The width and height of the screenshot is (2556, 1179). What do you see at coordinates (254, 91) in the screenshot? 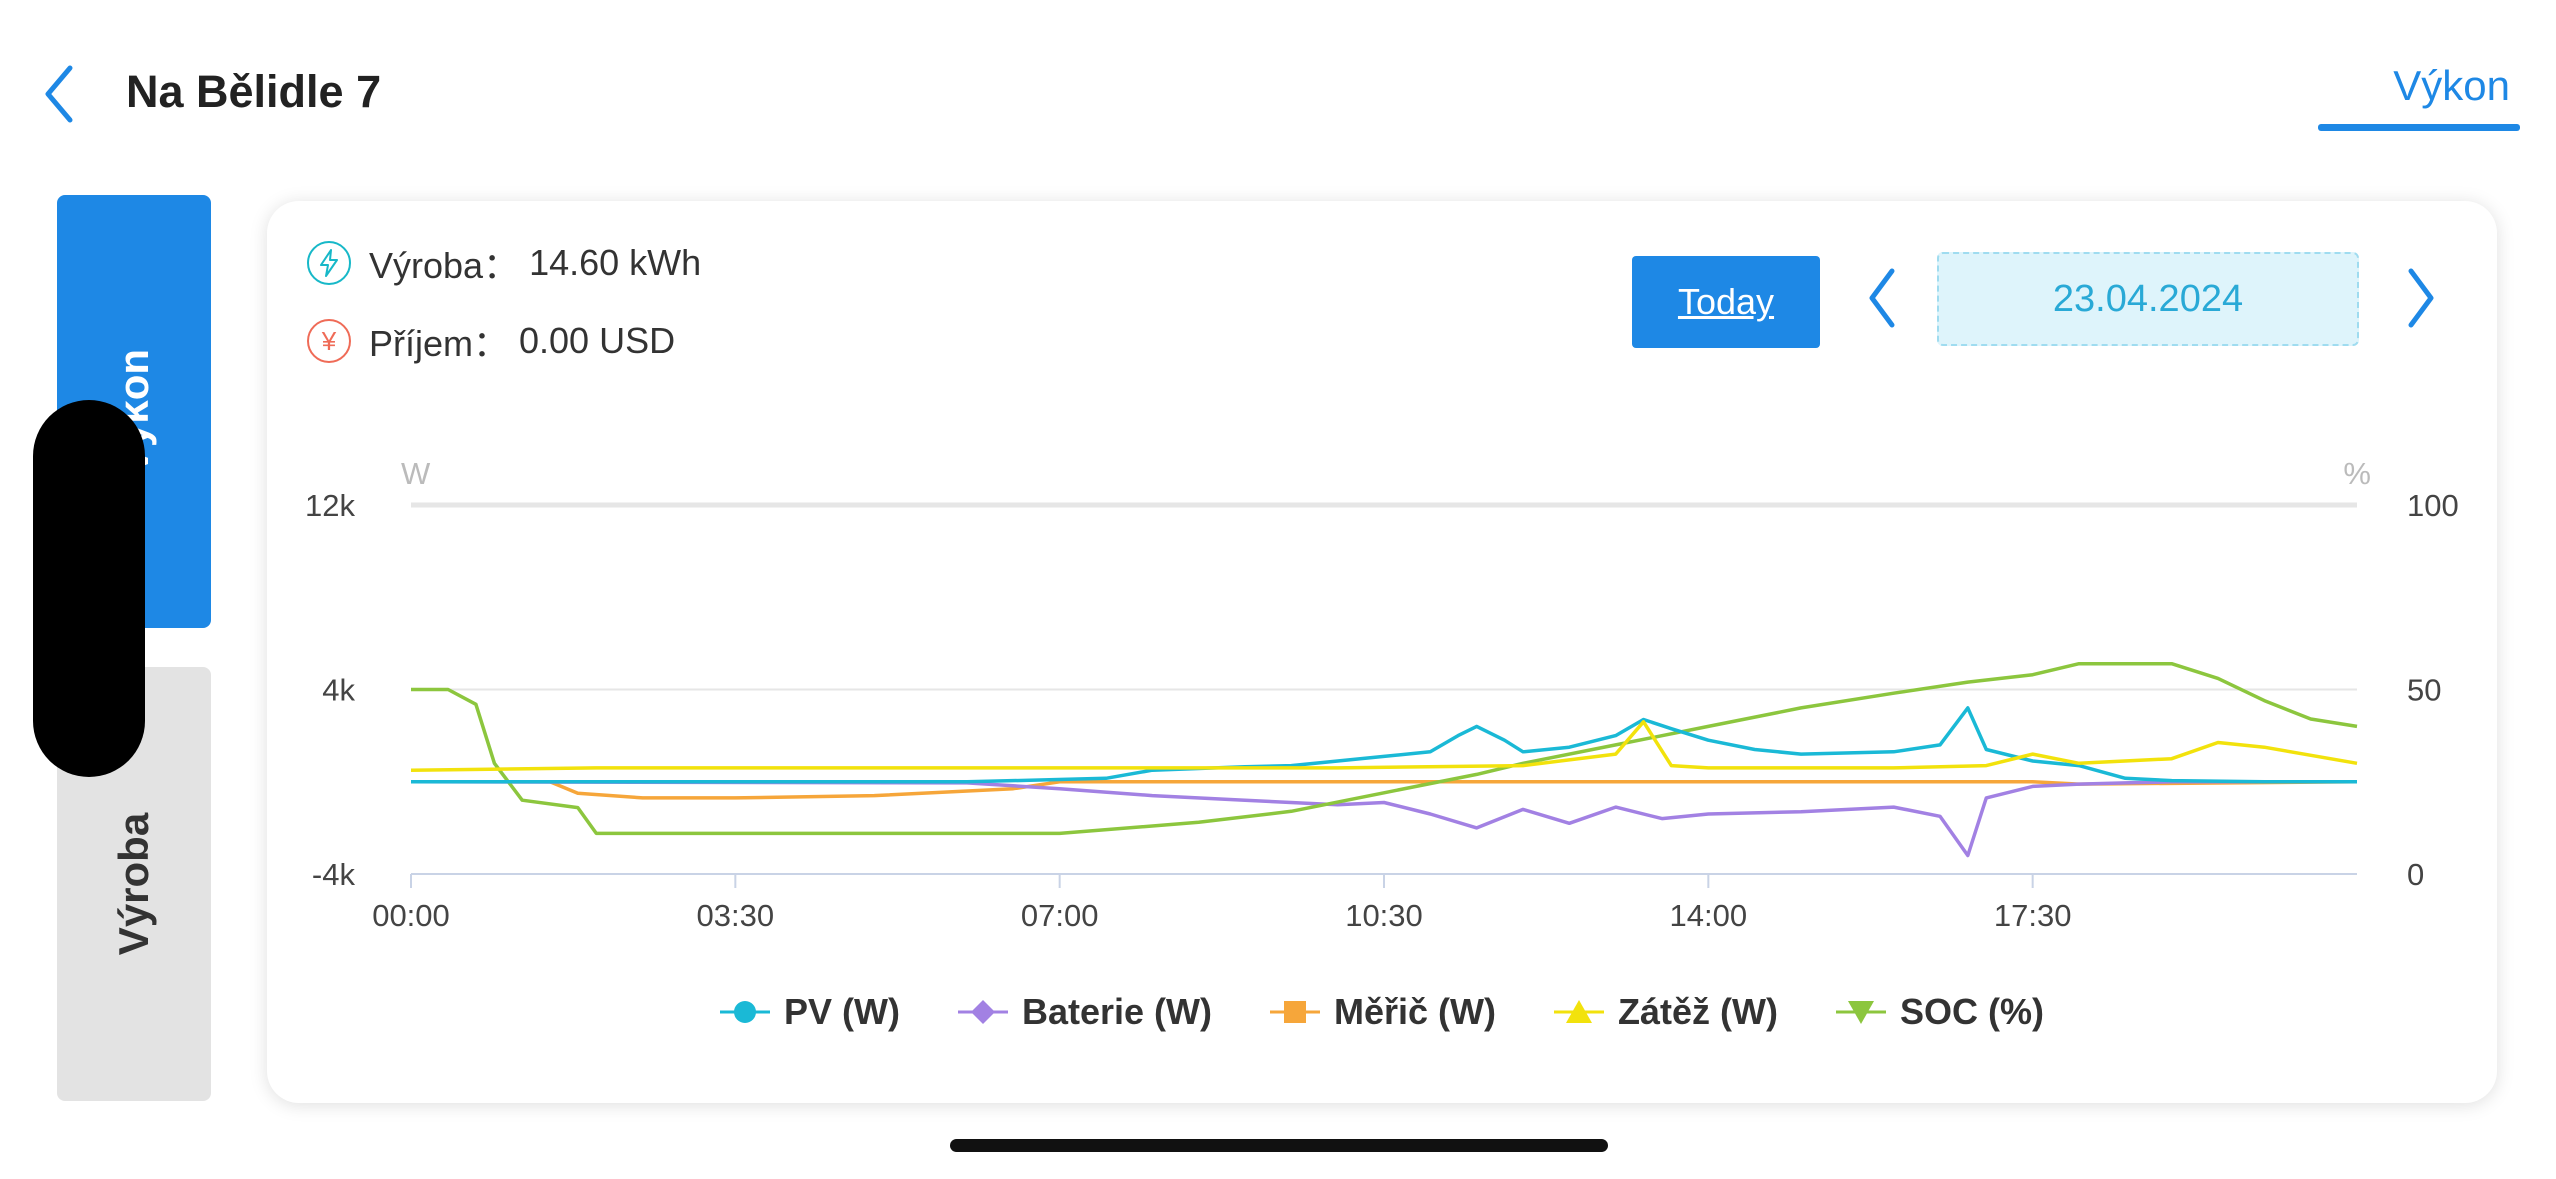
I see `page-title: Na Bělidle 7` at bounding box center [254, 91].